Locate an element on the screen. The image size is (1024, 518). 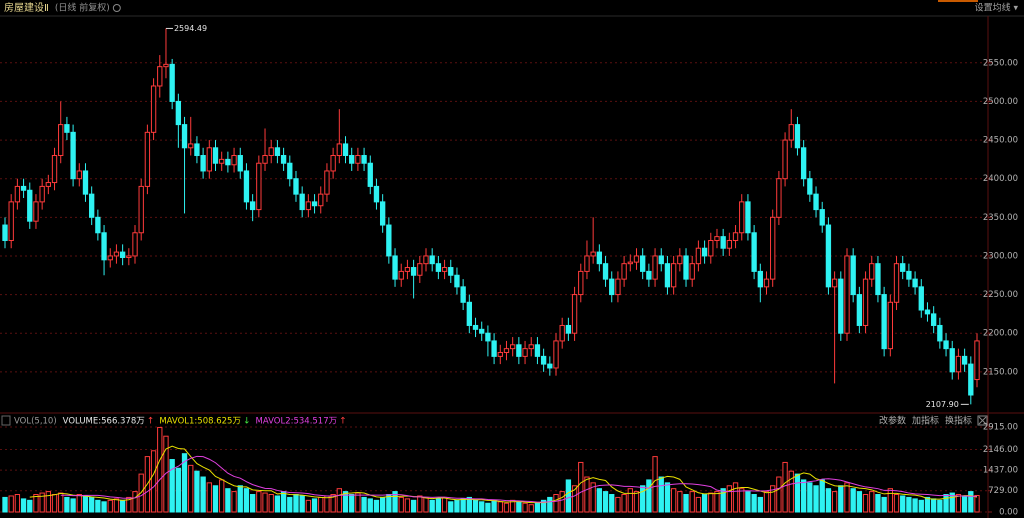
help-icon is located at coordinates (6, 420).